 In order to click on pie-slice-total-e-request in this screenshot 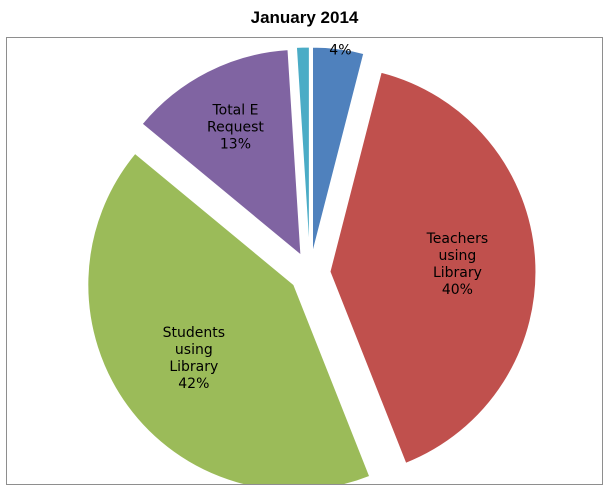, I will do `click(221, 153)`.